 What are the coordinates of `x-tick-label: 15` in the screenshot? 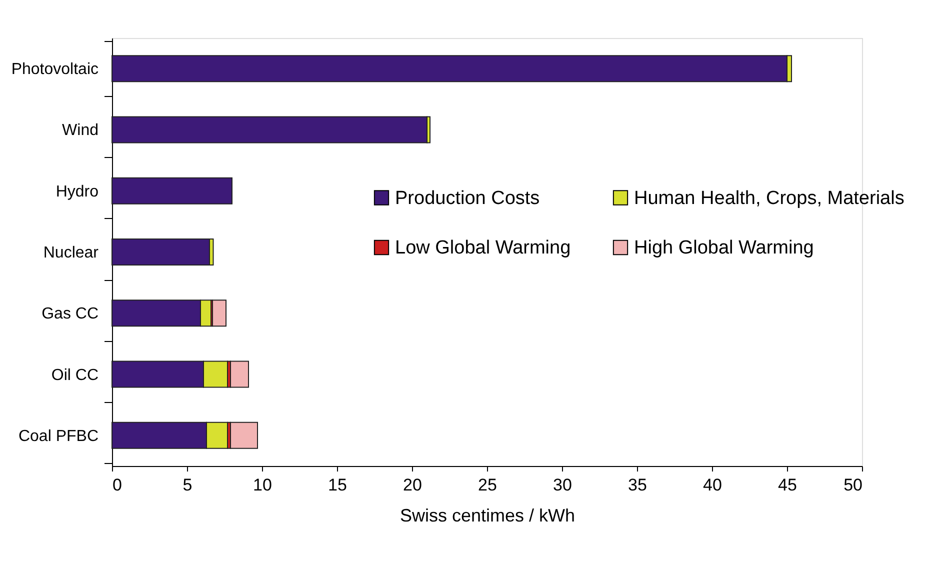 It's located at (337, 485).